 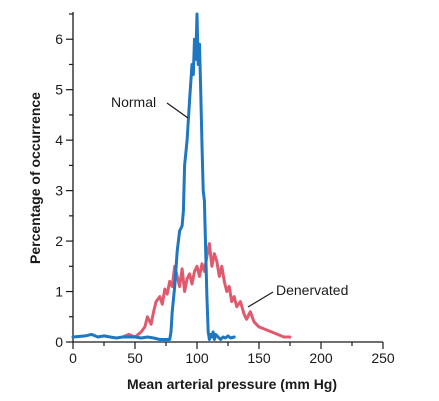 What do you see at coordinates (59, 90) in the screenshot?
I see `y-tick-label: 5` at bounding box center [59, 90].